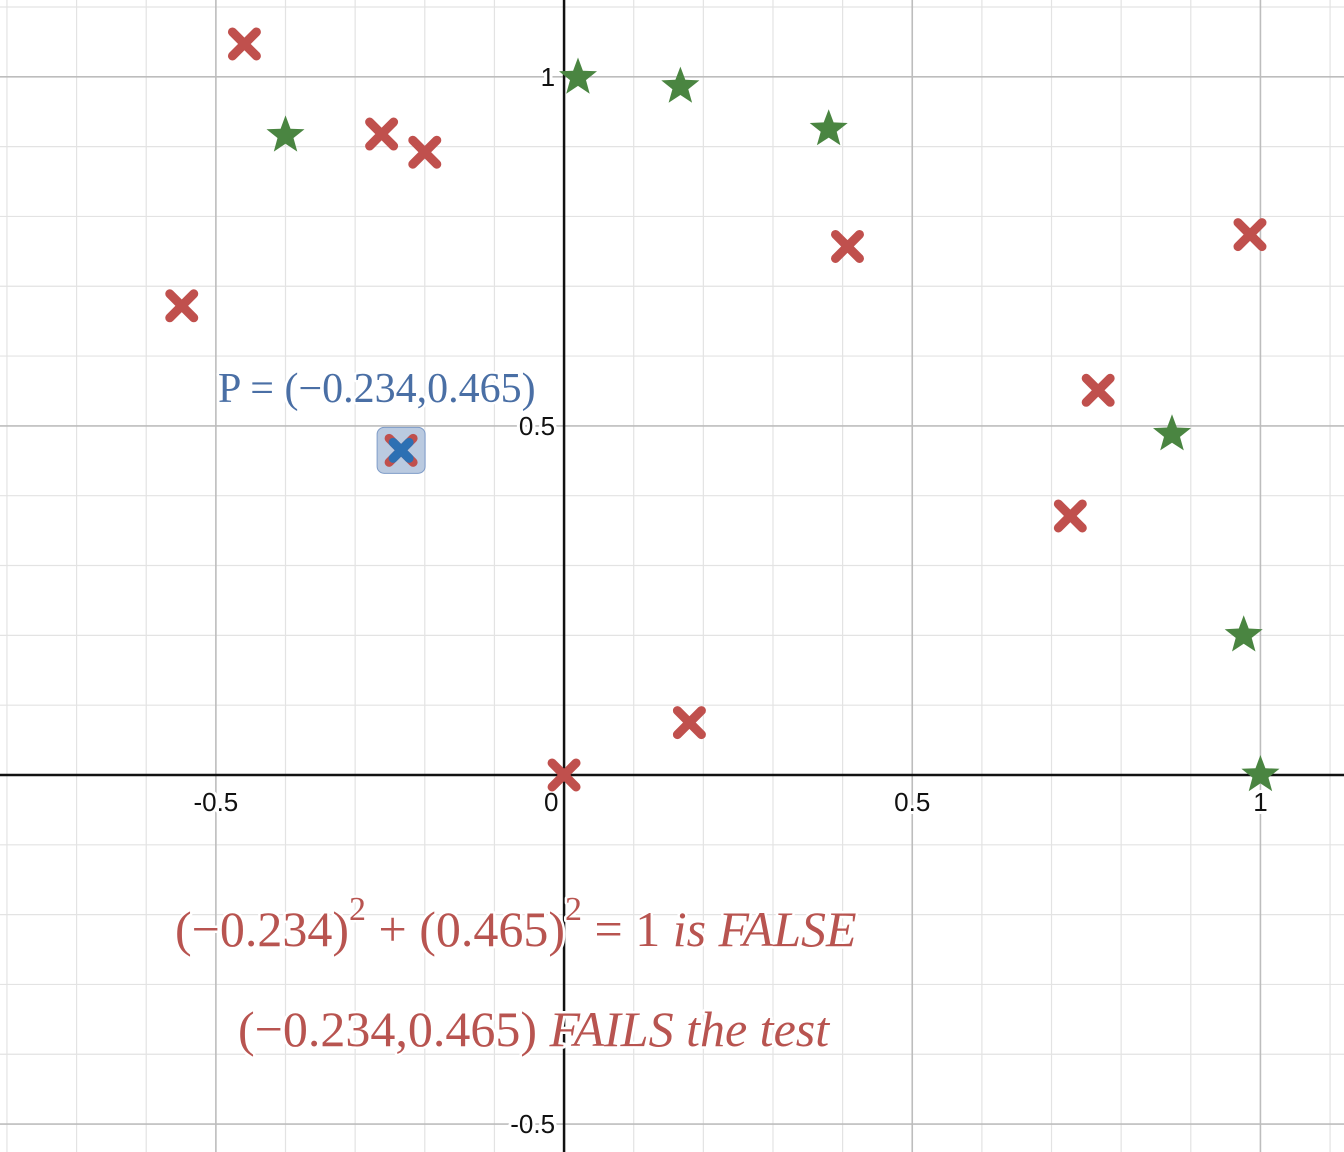 Image resolution: width=1344 pixels, height=1152 pixels. What do you see at coordinates (262, 929) in the screenshot?
I see `equation-left: (−0.234)` at bounding box center [262, 929].